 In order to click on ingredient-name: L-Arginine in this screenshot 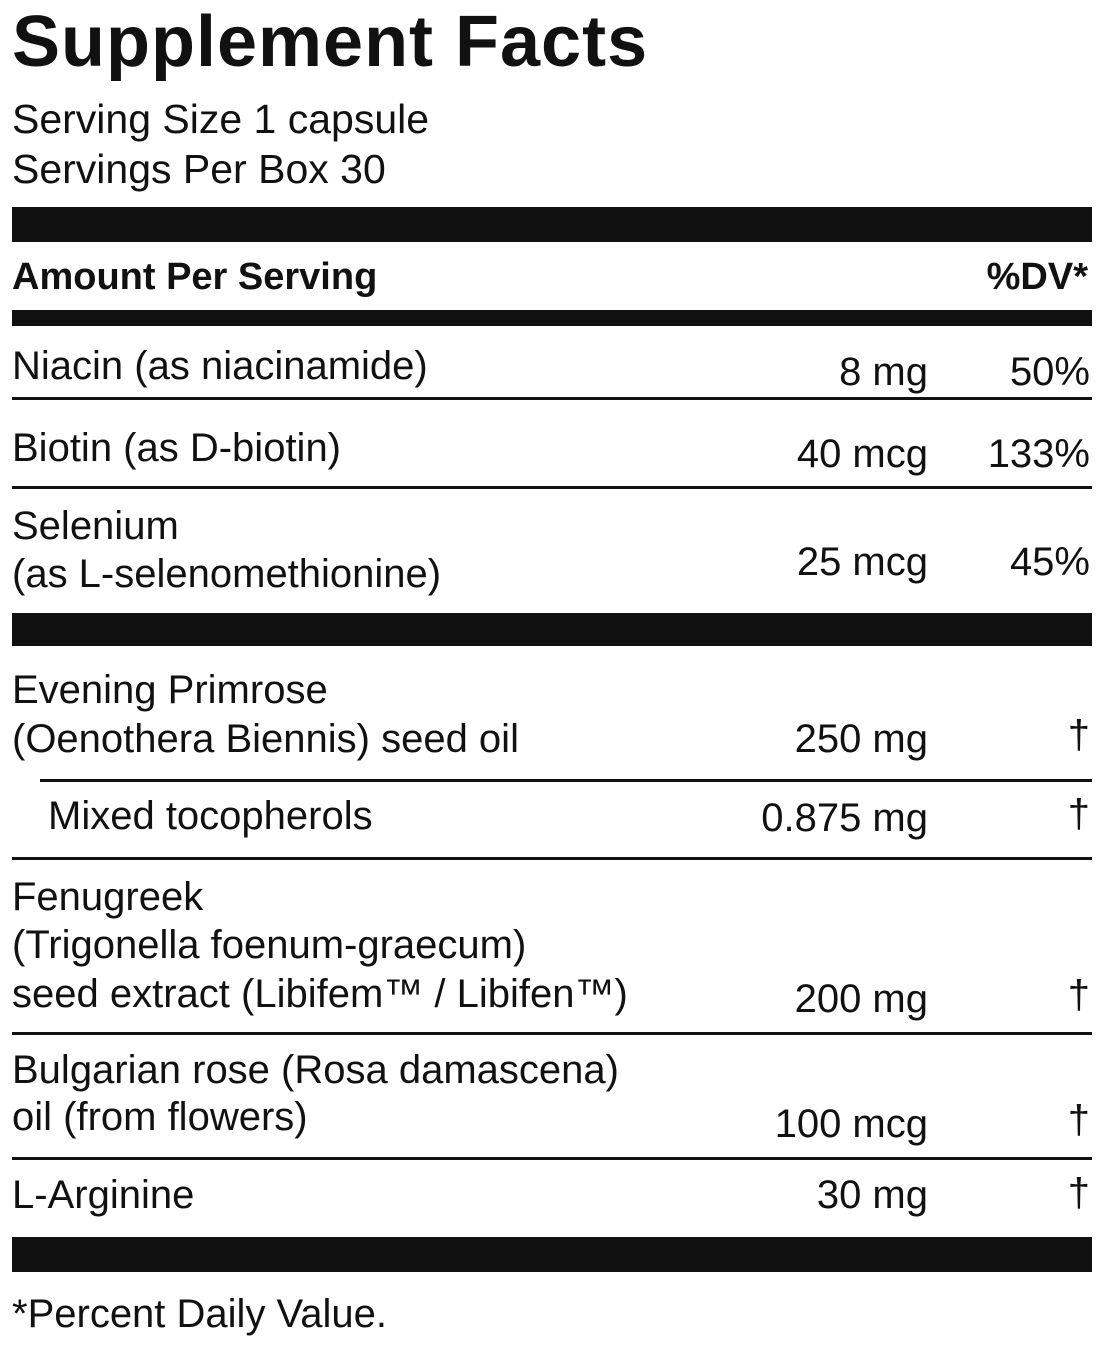, I will do `click(103, 1195)`.